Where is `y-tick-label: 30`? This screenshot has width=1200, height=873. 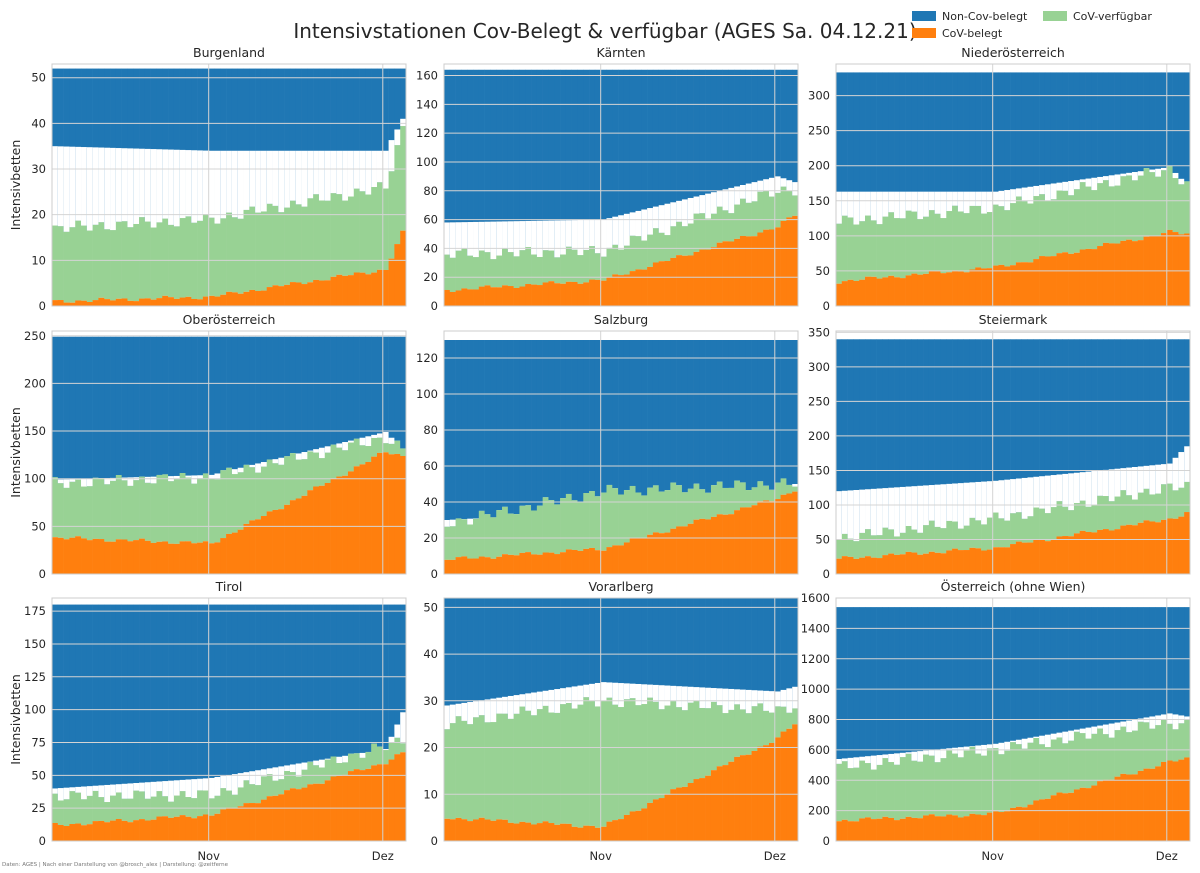
y-tick-label: 30 is located at coordinates (38, 169).